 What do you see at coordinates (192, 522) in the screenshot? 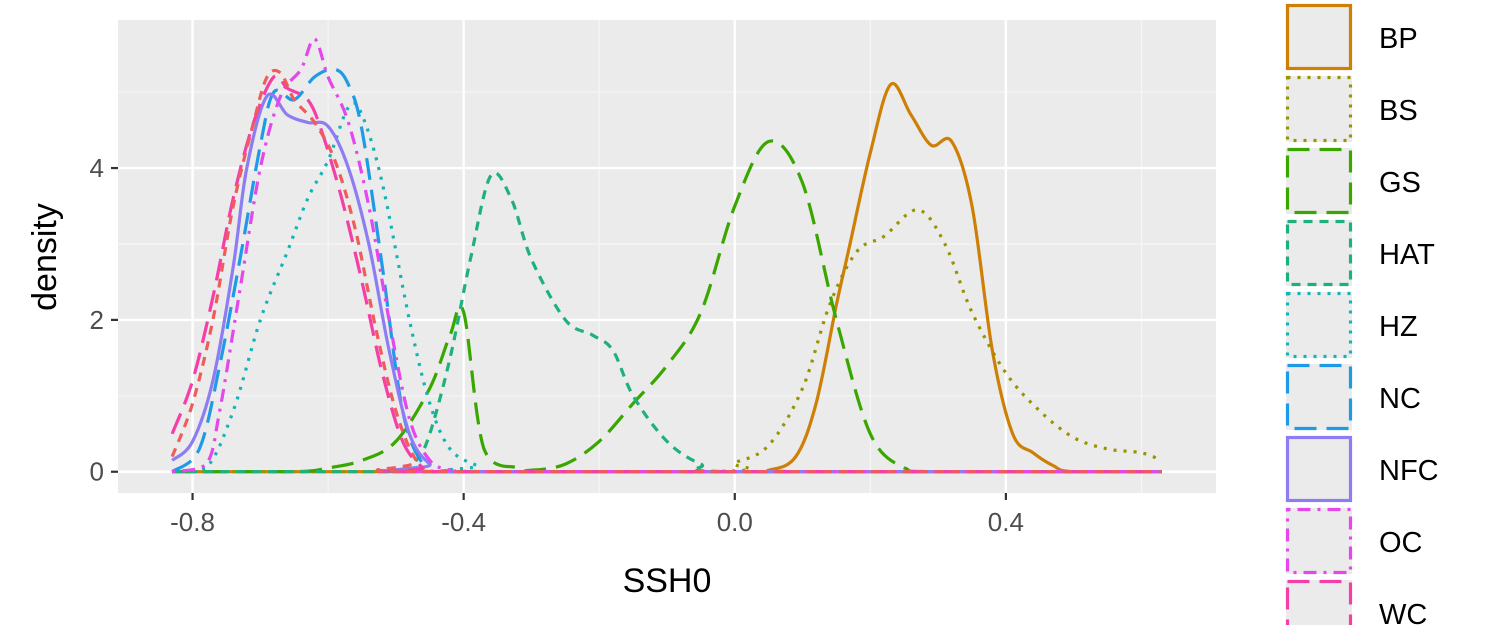
I see `x-tick-label: -0.8` at bounding box center [192, 522].